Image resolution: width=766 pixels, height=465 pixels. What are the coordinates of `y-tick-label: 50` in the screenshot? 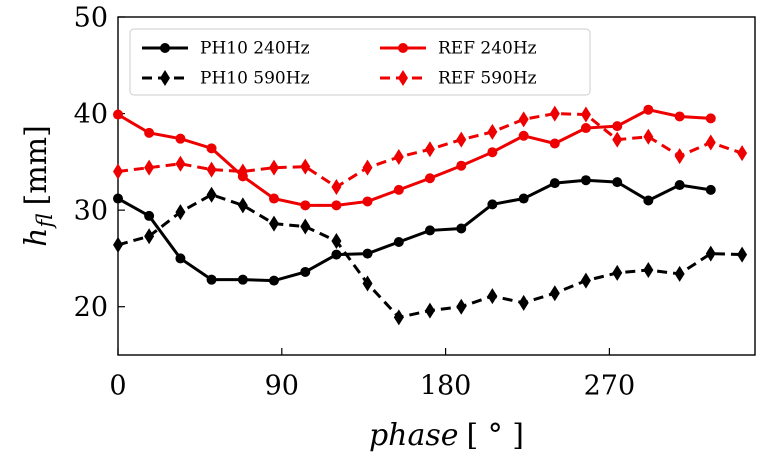 It's located at (91, 18).